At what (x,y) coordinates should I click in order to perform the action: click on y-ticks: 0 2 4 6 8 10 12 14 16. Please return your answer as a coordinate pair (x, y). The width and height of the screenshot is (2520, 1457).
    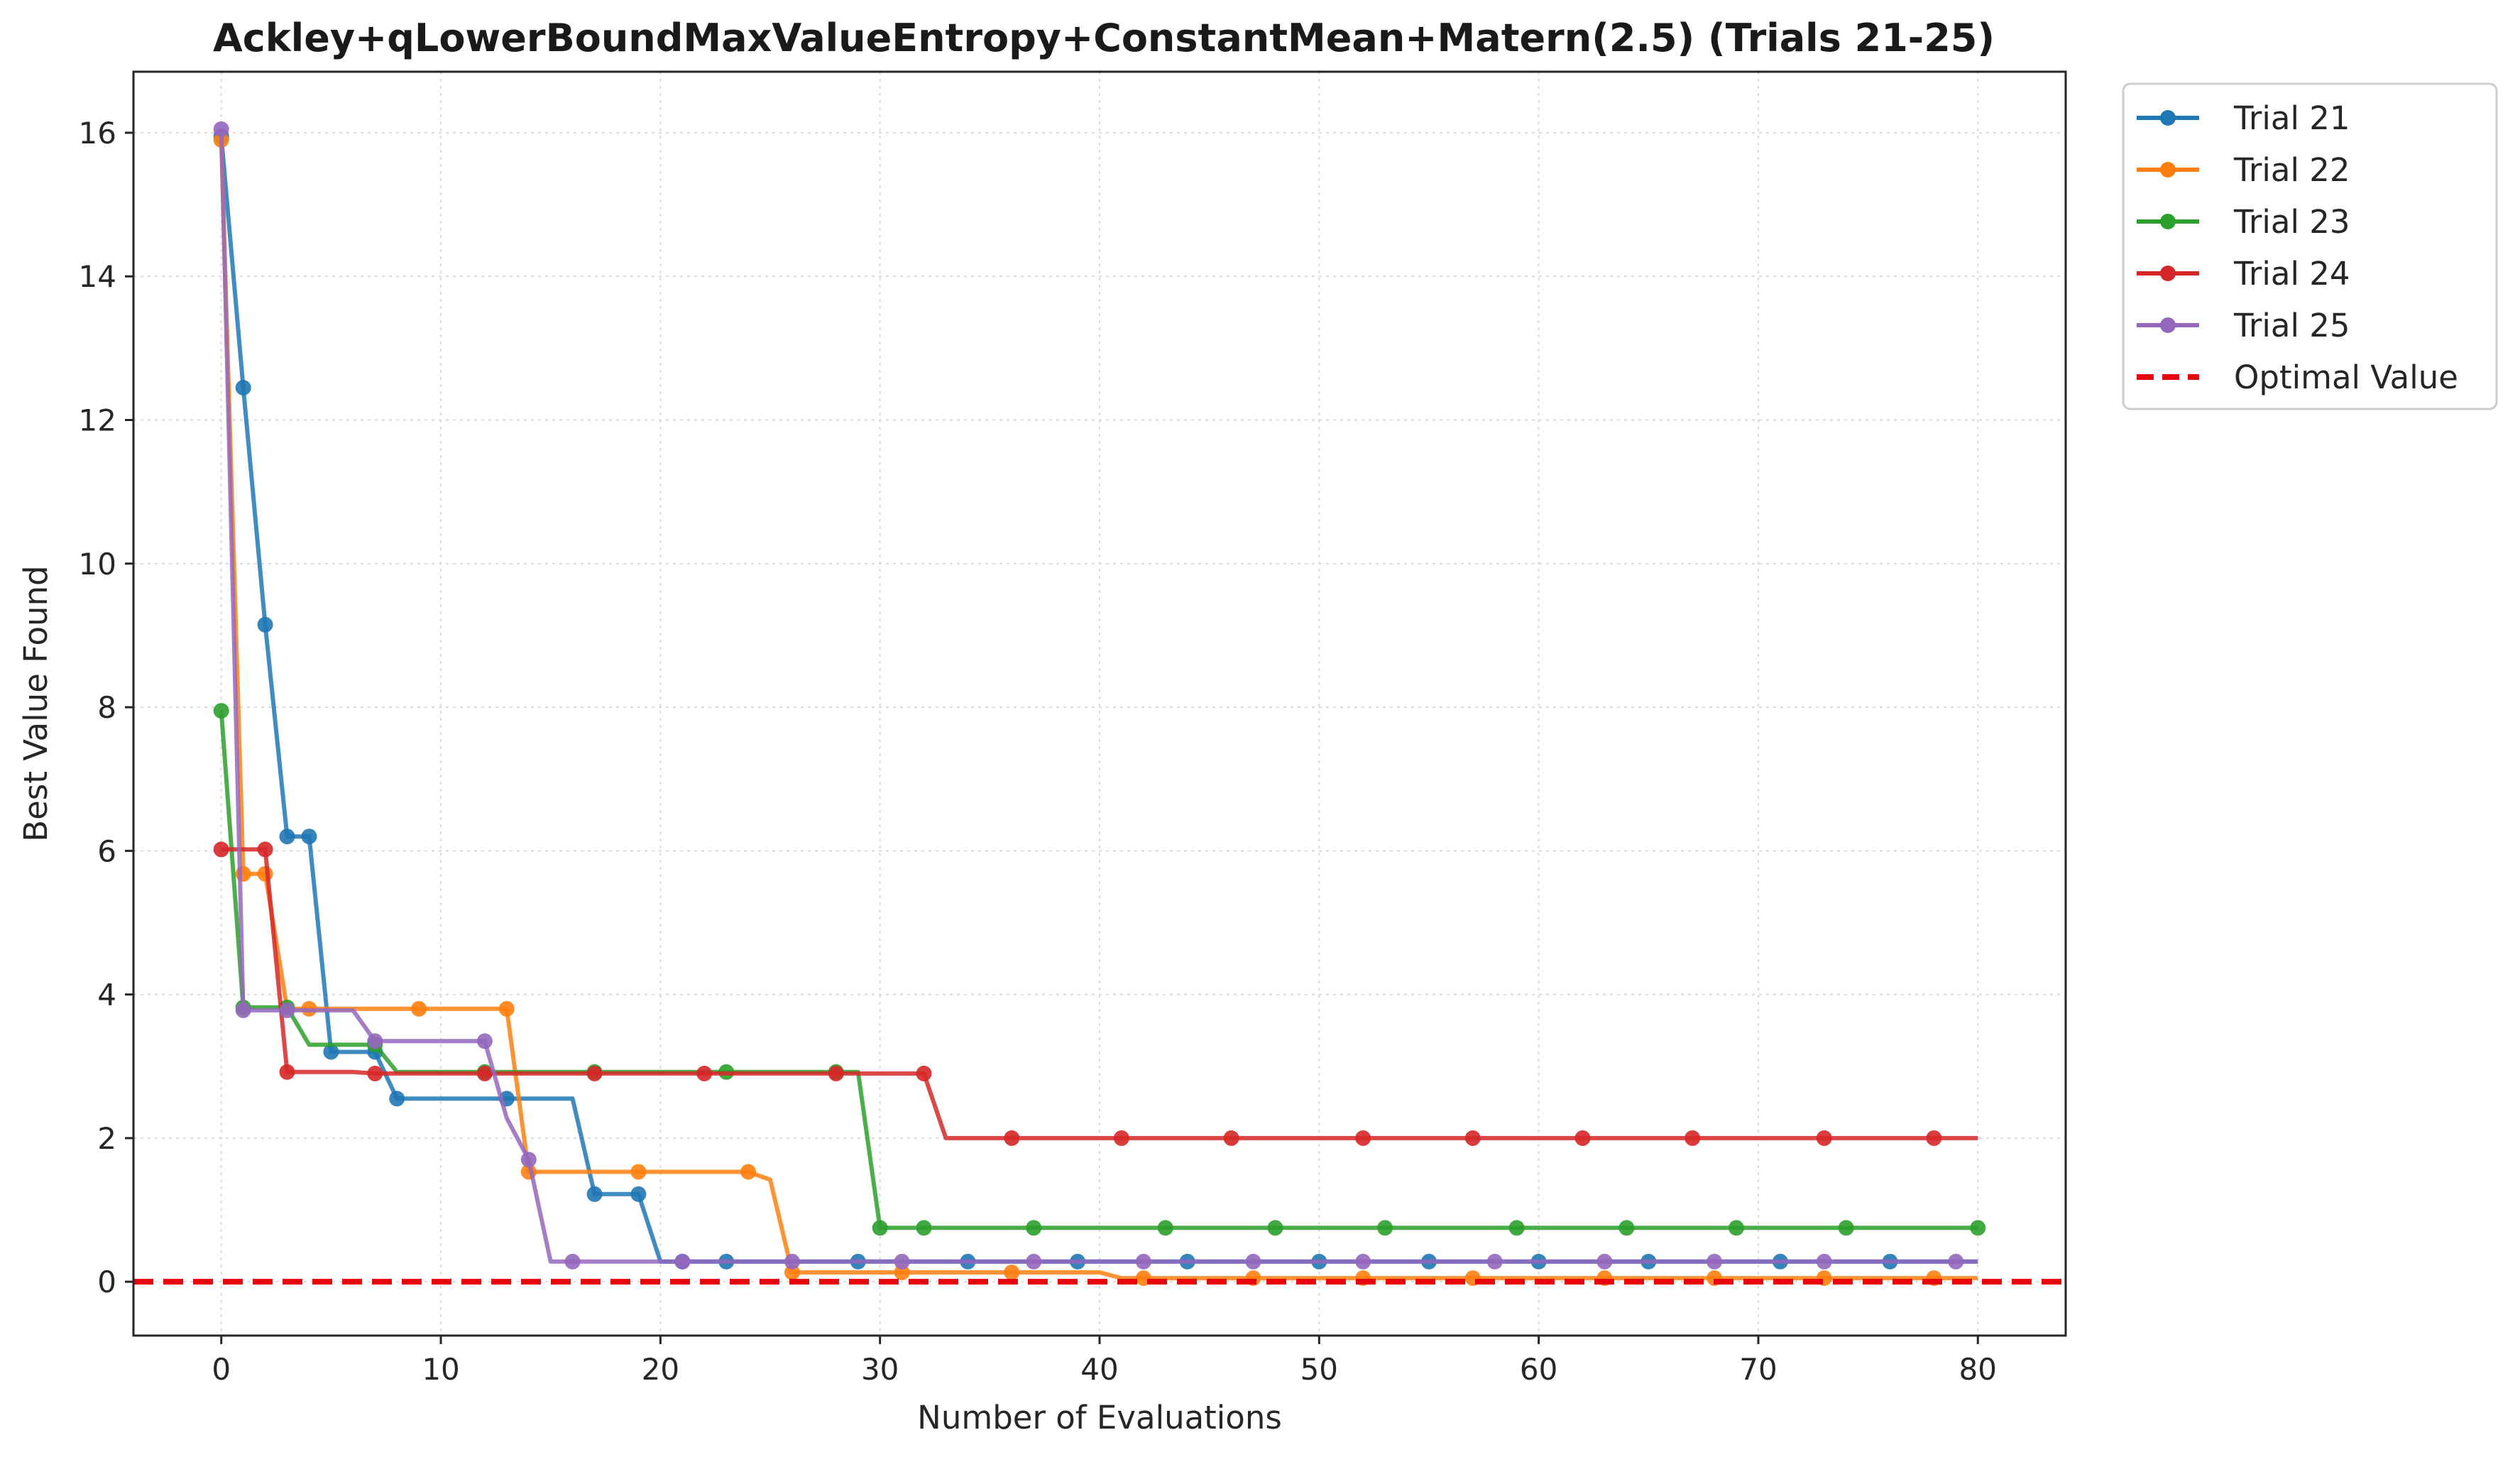
    Looking at the image, I should click on (106, 707).